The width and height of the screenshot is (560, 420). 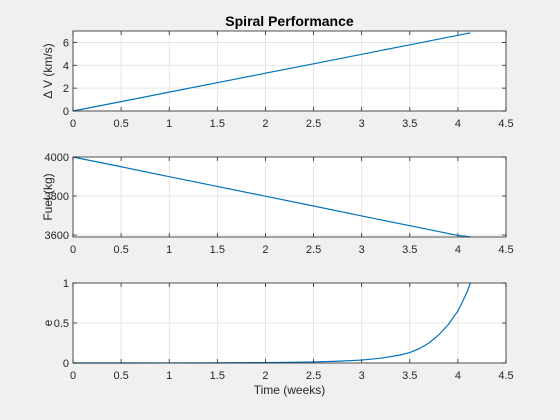 What do you see at coordinates (57, 158) in the screenshot?
I see `y-tick-label: 4000` at bounding box center [57, 158].